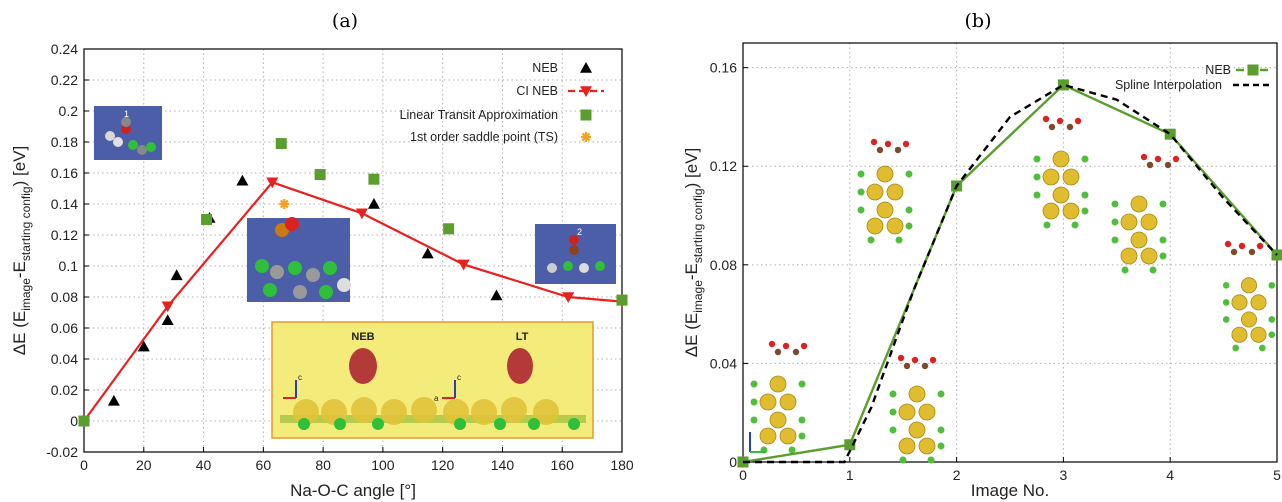  Describe the element at coordinates (144, 465) in the screenshot. I see `x-tick-label: 20` at that location.